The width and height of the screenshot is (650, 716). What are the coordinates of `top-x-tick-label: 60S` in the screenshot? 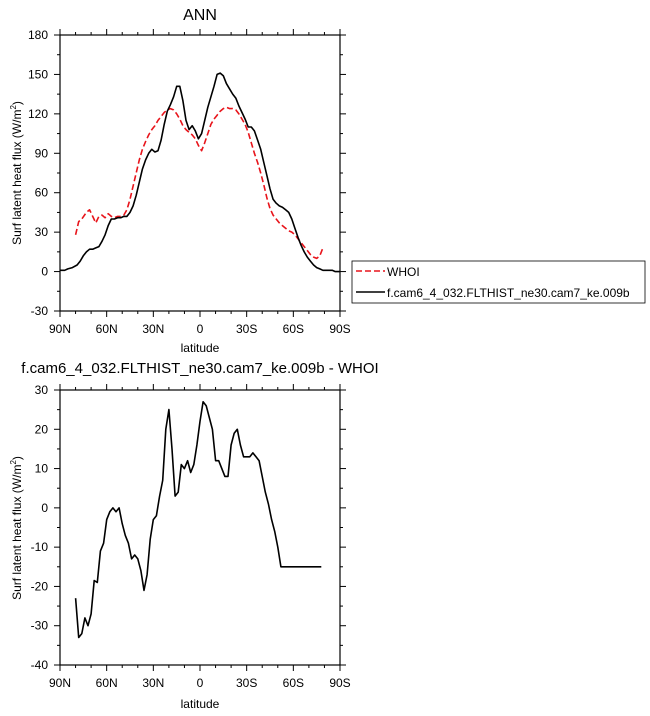 It's located at (293, 329).